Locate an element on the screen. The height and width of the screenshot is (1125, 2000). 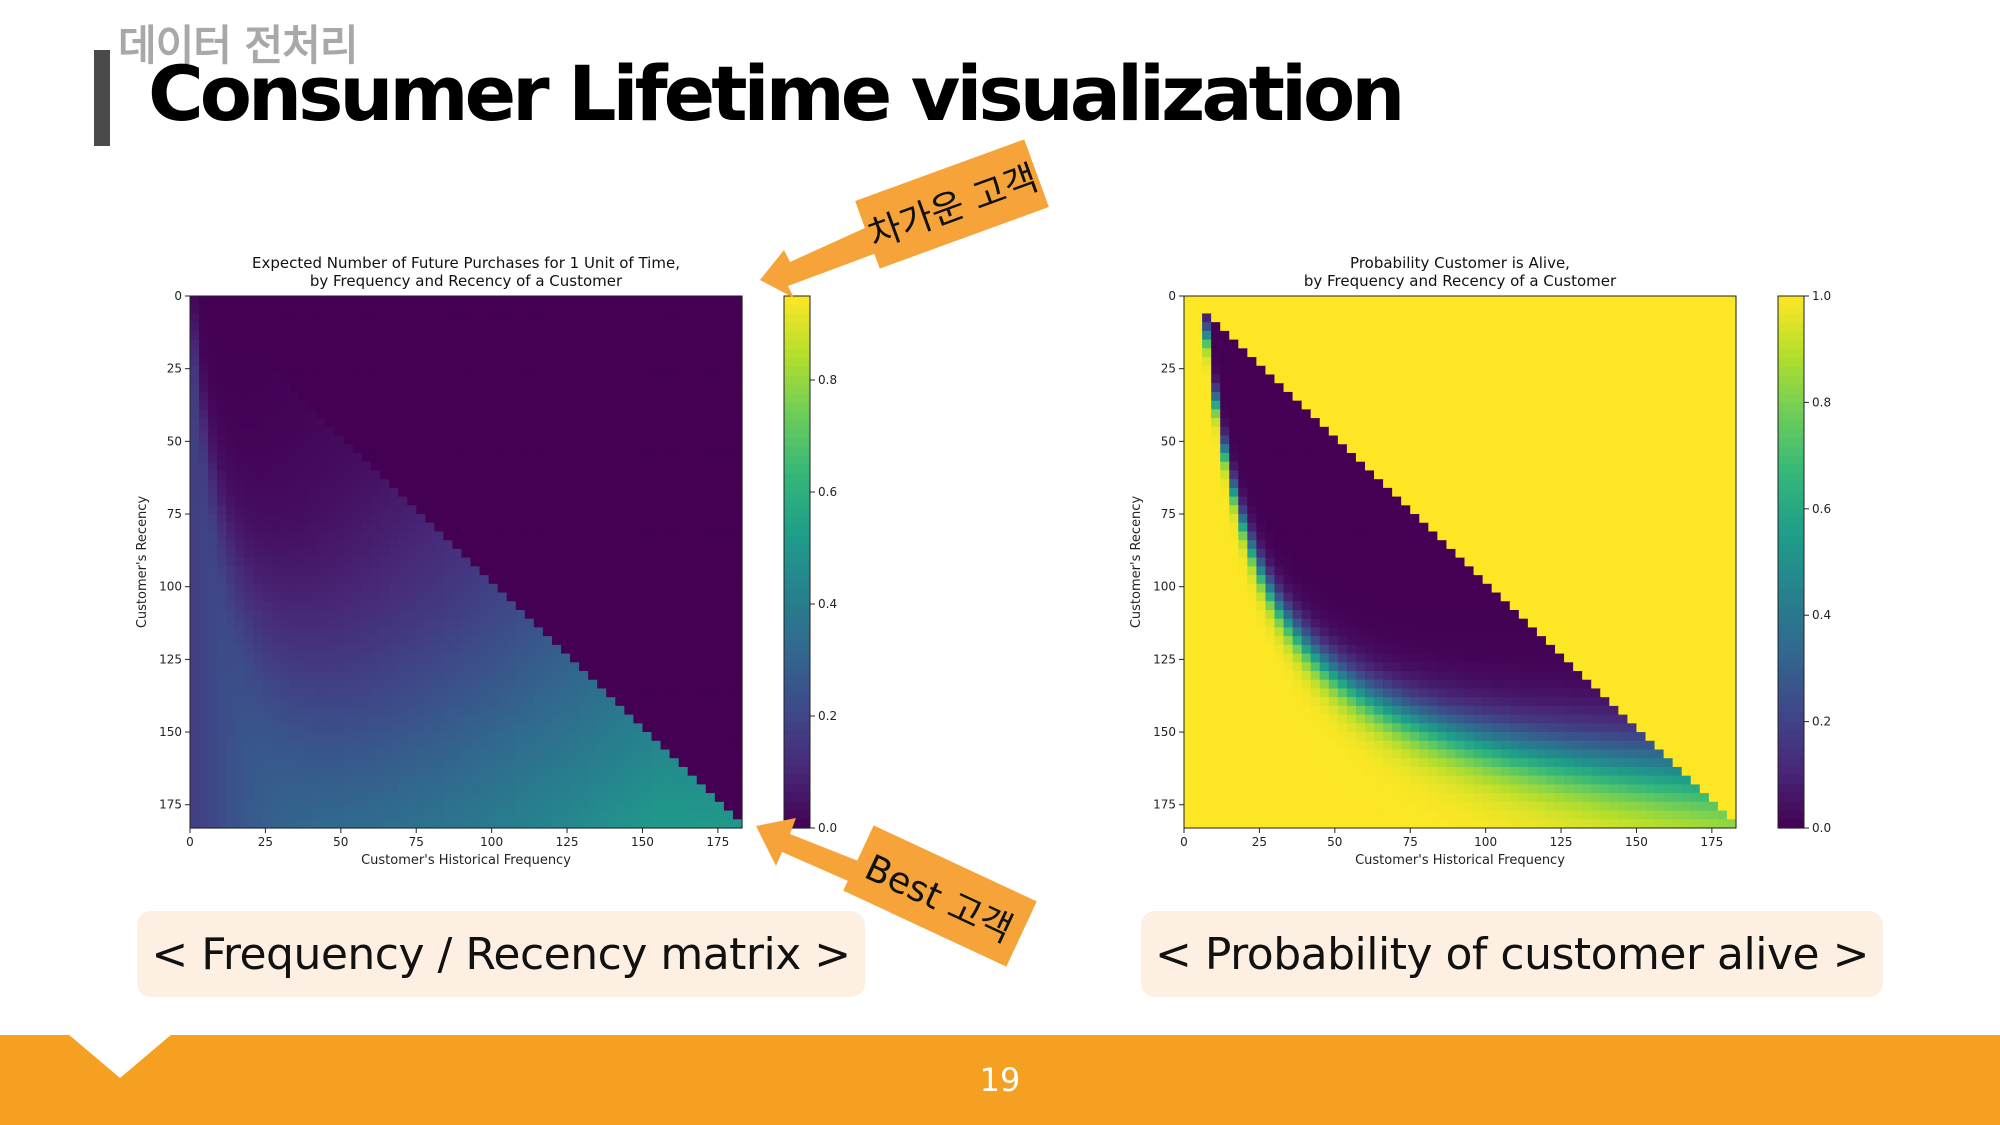
title-accent-bar is located at coordinates (102, 98).